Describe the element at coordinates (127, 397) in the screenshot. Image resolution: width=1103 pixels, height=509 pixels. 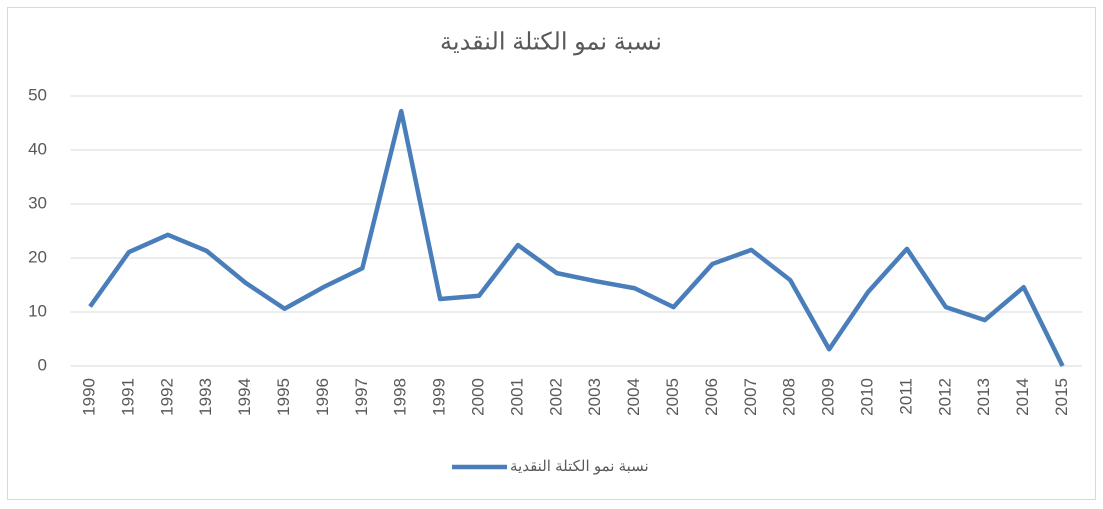
I see `x-tick-label: 1991` at that location.